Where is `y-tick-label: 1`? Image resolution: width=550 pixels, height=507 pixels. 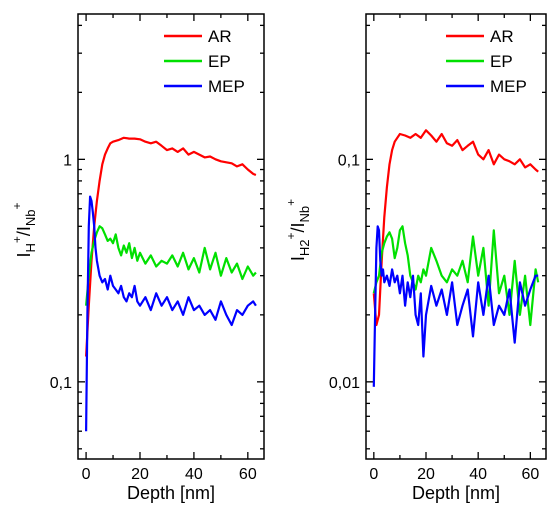 y-tick-label: 1 is located at coordinates (67, 160).